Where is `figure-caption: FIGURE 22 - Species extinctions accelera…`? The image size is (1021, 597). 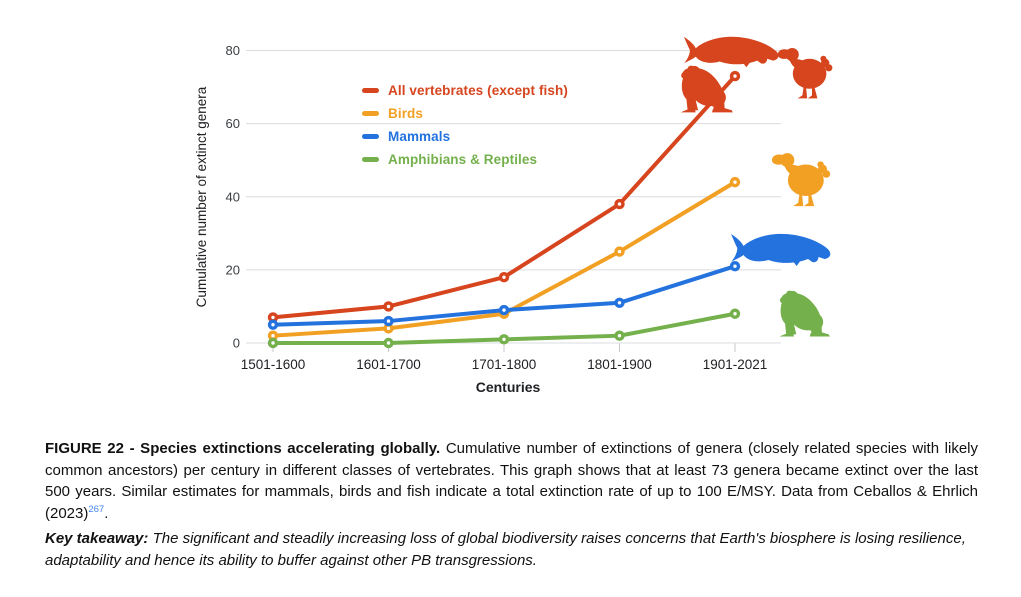 figure-caption: FIGURE 22 - Species extinctions accelera… is located at coordinates (511, 481).